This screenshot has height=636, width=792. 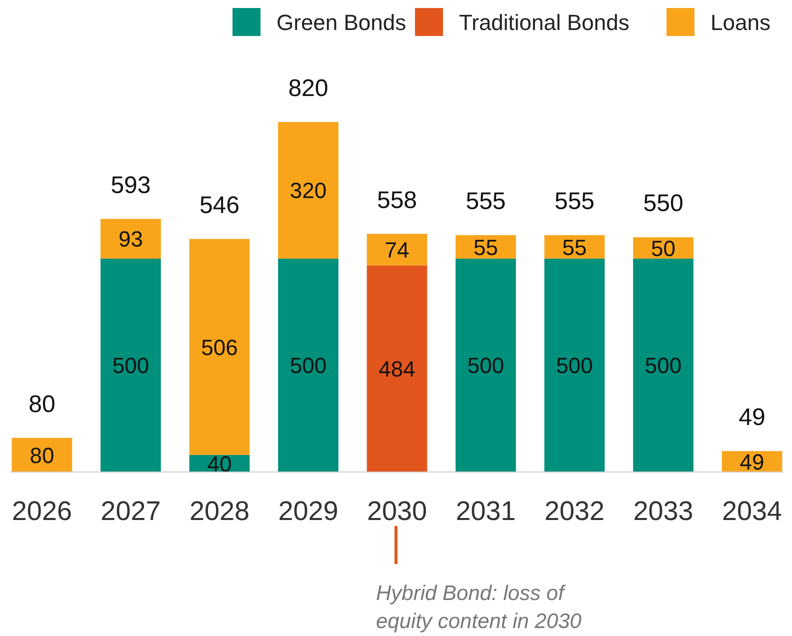 I want to click on legend-label: Traditional Bonds, so click(x=544, y=22).